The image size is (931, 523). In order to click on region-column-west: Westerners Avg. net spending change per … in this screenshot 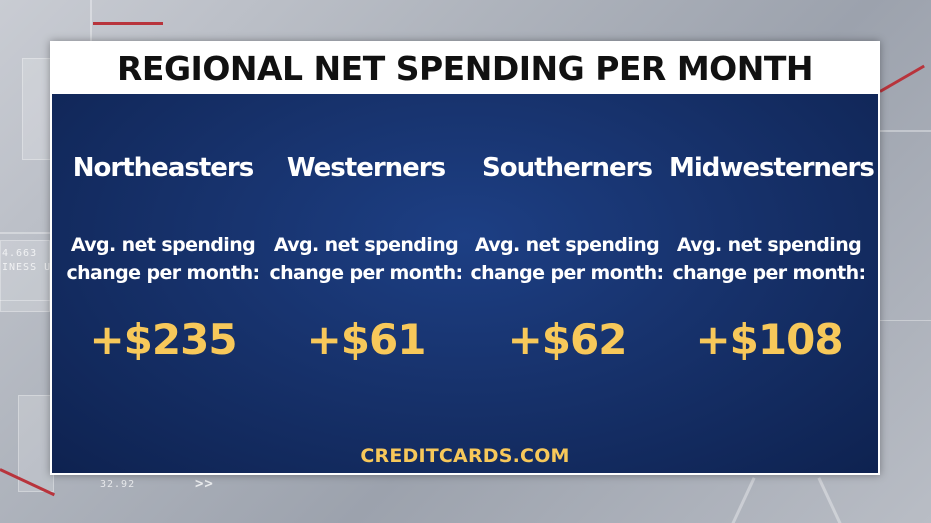, I will do `click(366, 257)`.